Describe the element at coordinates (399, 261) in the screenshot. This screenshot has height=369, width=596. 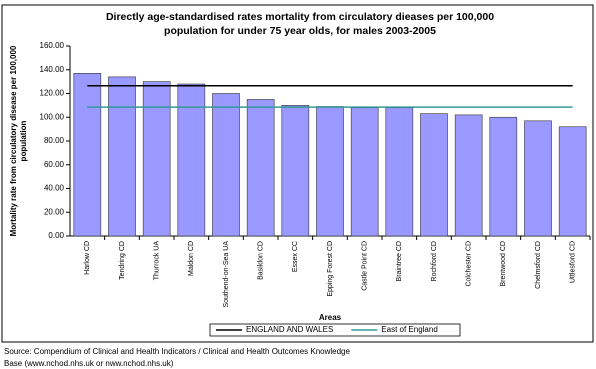
I see `x-tick-label: Braintree CD` at that location.